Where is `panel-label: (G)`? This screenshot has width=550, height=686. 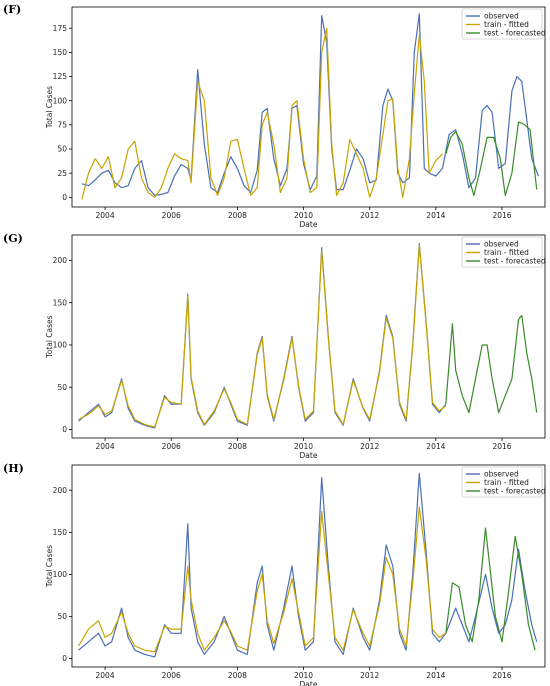
panel-label: (G) is located at coordinates (13, 238).